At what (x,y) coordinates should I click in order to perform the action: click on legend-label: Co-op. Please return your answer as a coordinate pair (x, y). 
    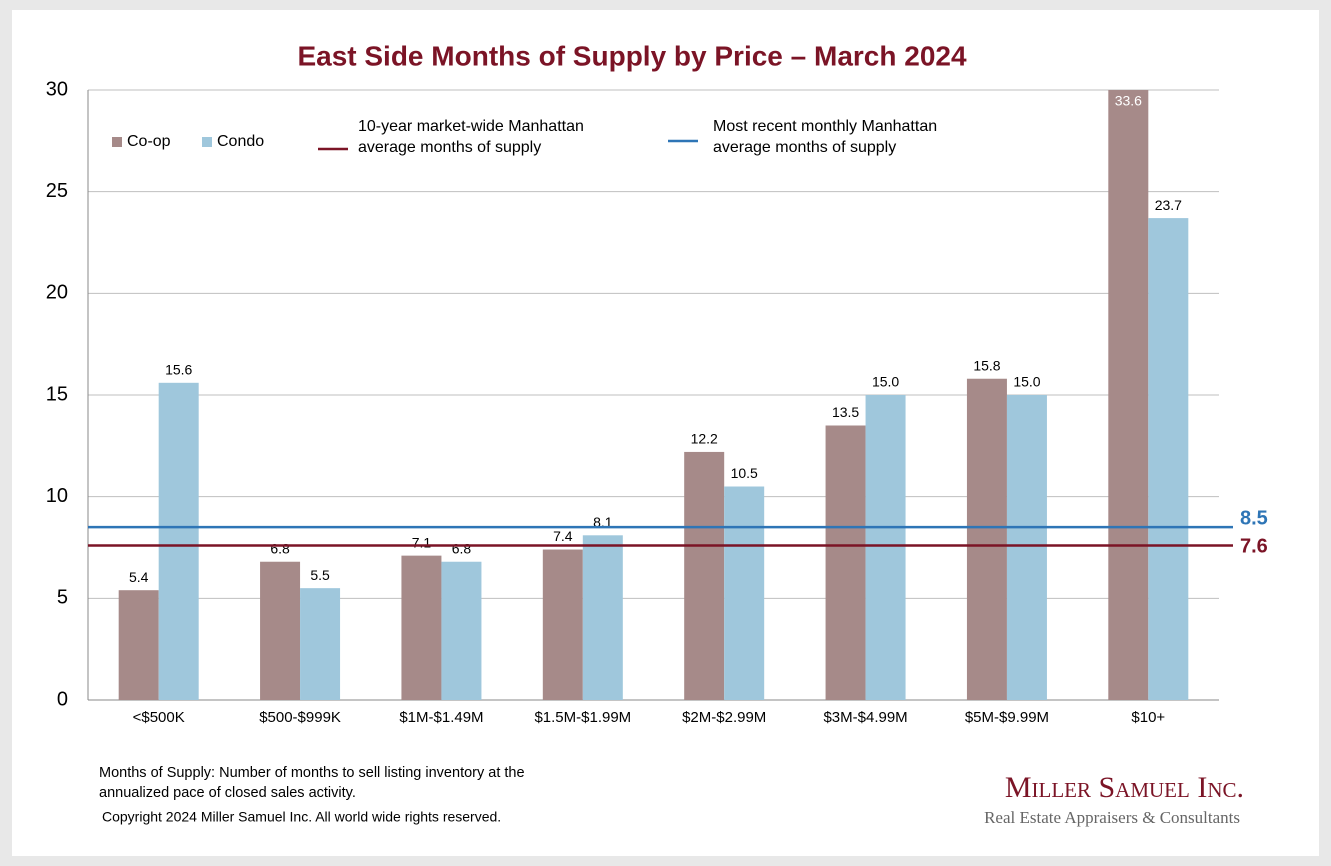
    Looking at the image, I should click on (149, 141).